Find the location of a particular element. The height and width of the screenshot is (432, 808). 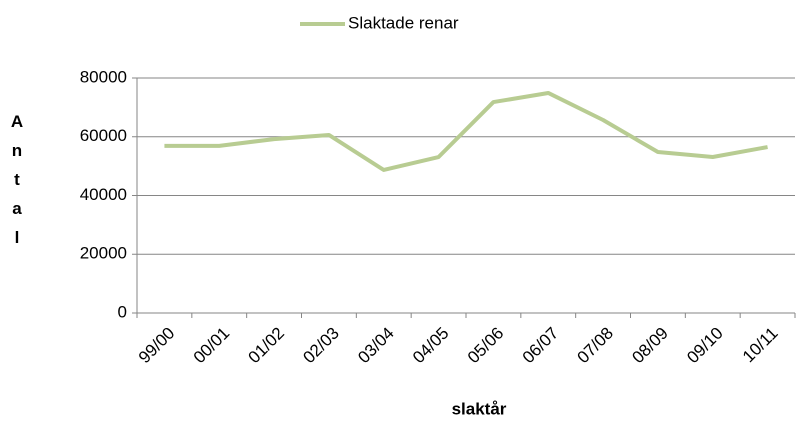

x-axis-title: slaktår is located at coordinates (479, 408).